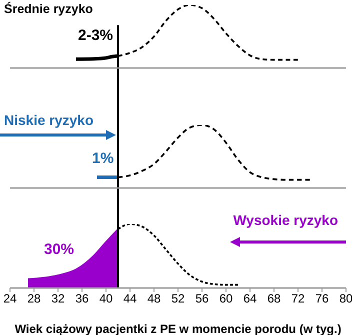  I want to click on x-tick-label: 64, so click(250, 299).